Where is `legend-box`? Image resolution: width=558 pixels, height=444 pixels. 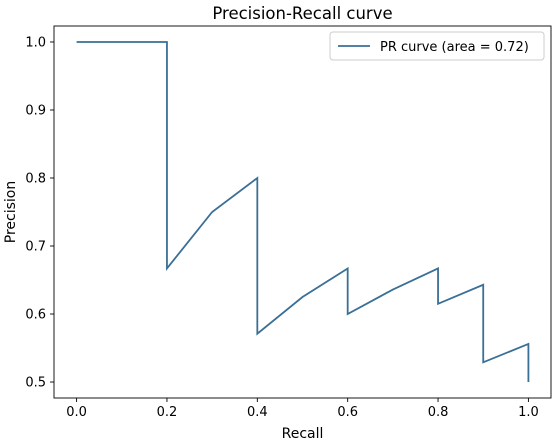 legend-box is located at coordinates (437, 46).